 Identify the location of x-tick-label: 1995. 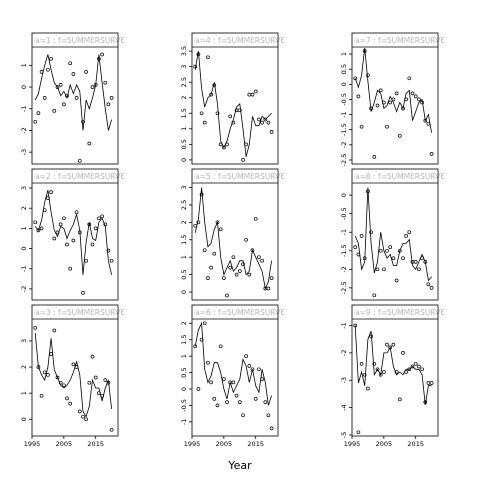
(192, 444).